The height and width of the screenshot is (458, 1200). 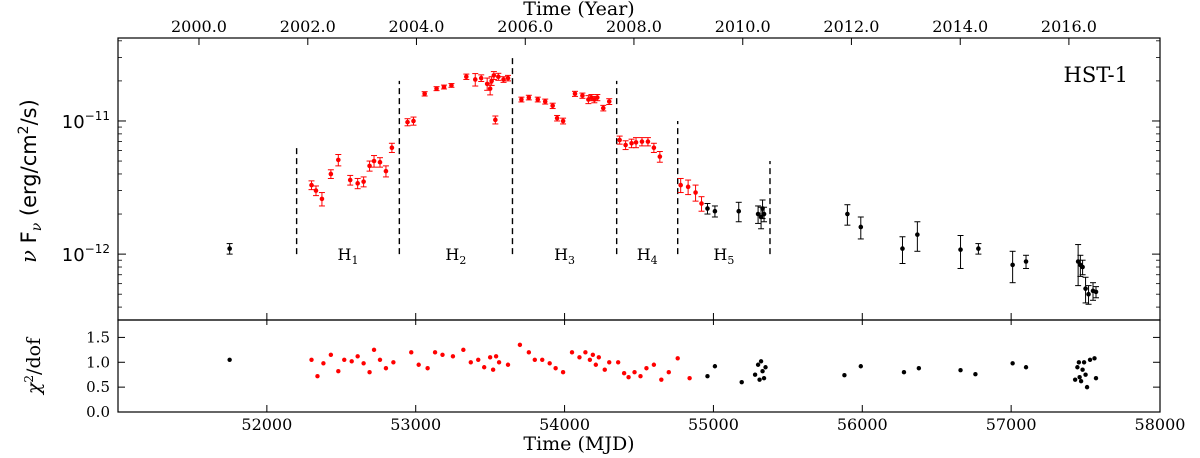 I want to click on bottom-y-axis-label: χ2/dof, so click(x=33, y=366).